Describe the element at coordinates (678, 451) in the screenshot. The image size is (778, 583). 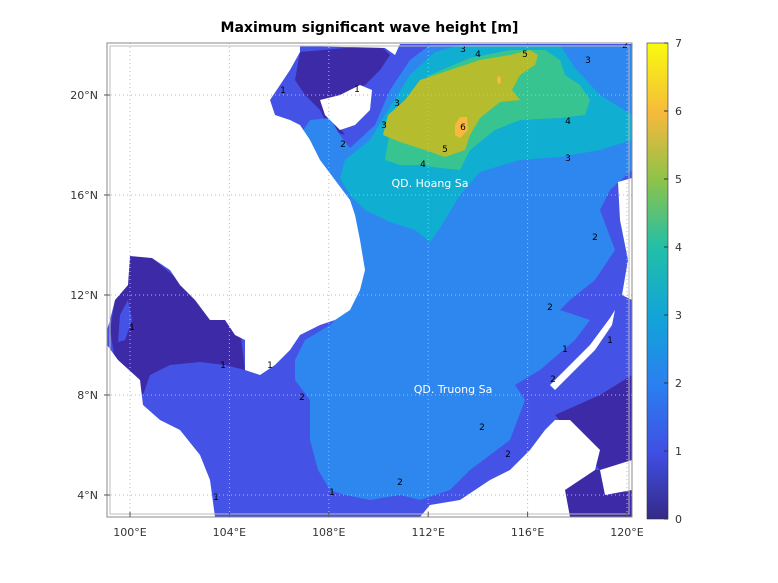
I see `colorbar-tick-label: 1` at that location.